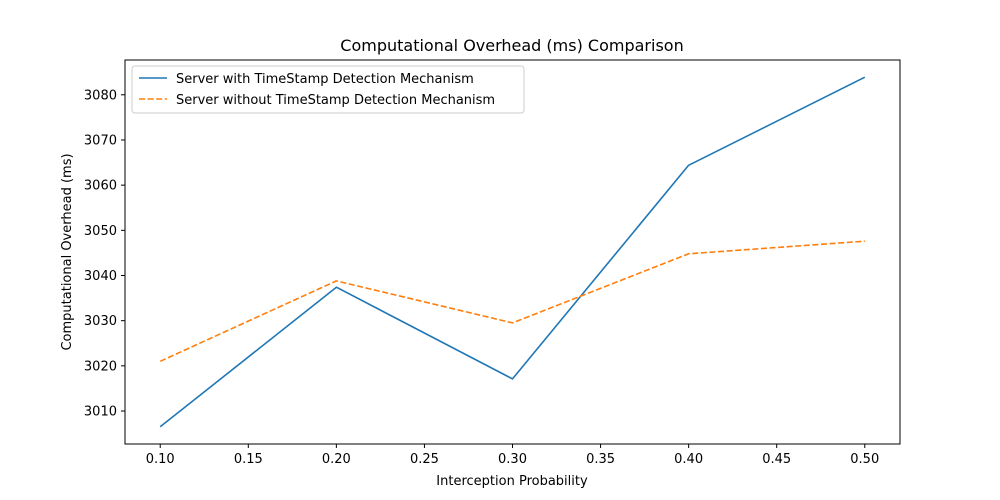  I want to click on x-tick-label: 0.45, so click(776, 459).